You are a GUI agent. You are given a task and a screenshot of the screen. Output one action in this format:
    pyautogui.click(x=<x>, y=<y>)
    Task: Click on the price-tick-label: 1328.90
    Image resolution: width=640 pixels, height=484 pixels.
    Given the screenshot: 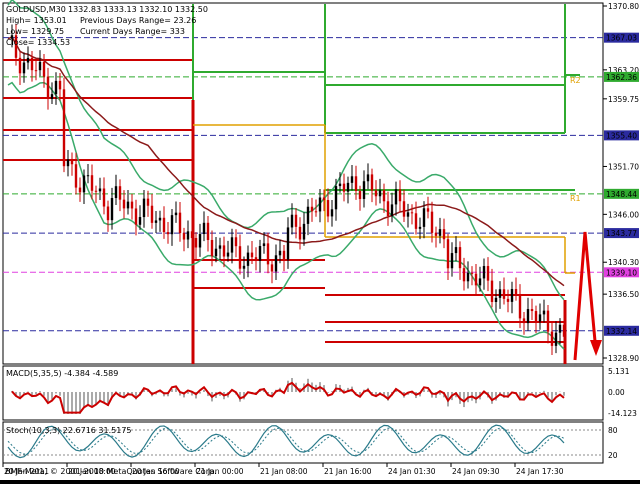 What is the action you would take?
    pyautogui.click(x=623, y=358)
    